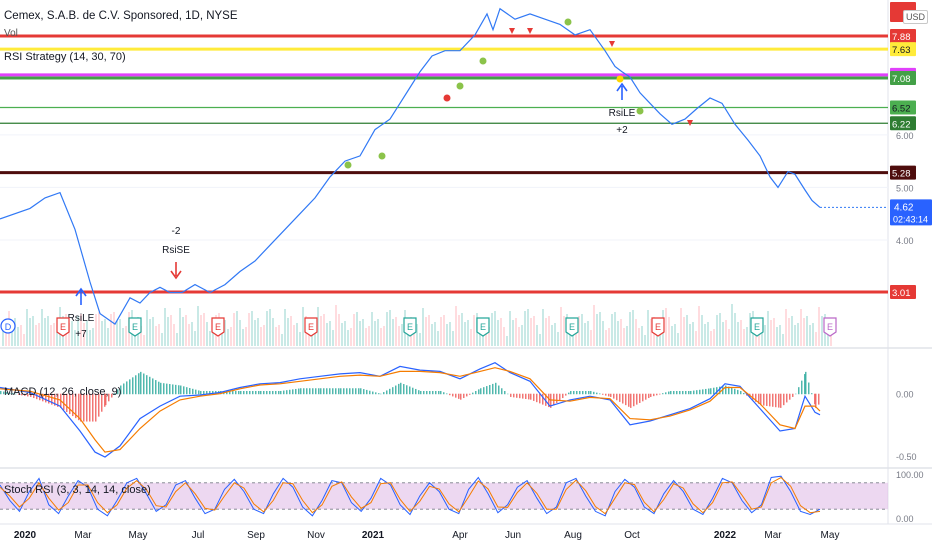 This screenshot has width=932, height=550. I want to click on signal-annotation: RsiLE, so click(81, 318).